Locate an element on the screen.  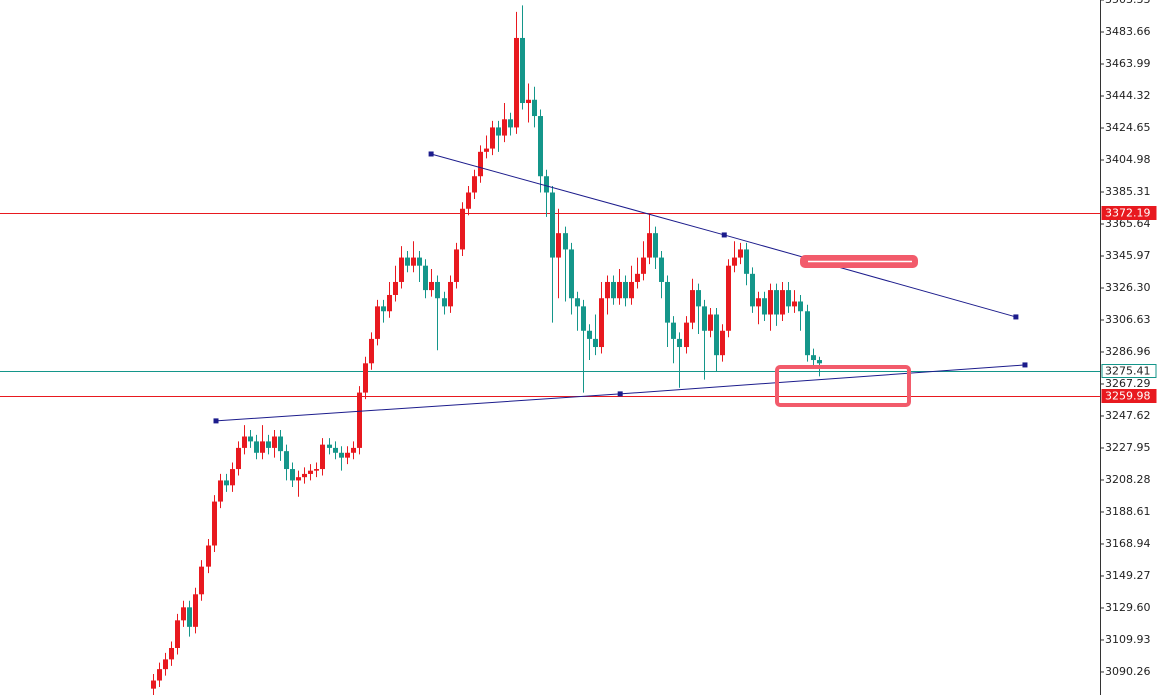
y-tick-label: 3306.63 is located at coordinates (1128, 319).